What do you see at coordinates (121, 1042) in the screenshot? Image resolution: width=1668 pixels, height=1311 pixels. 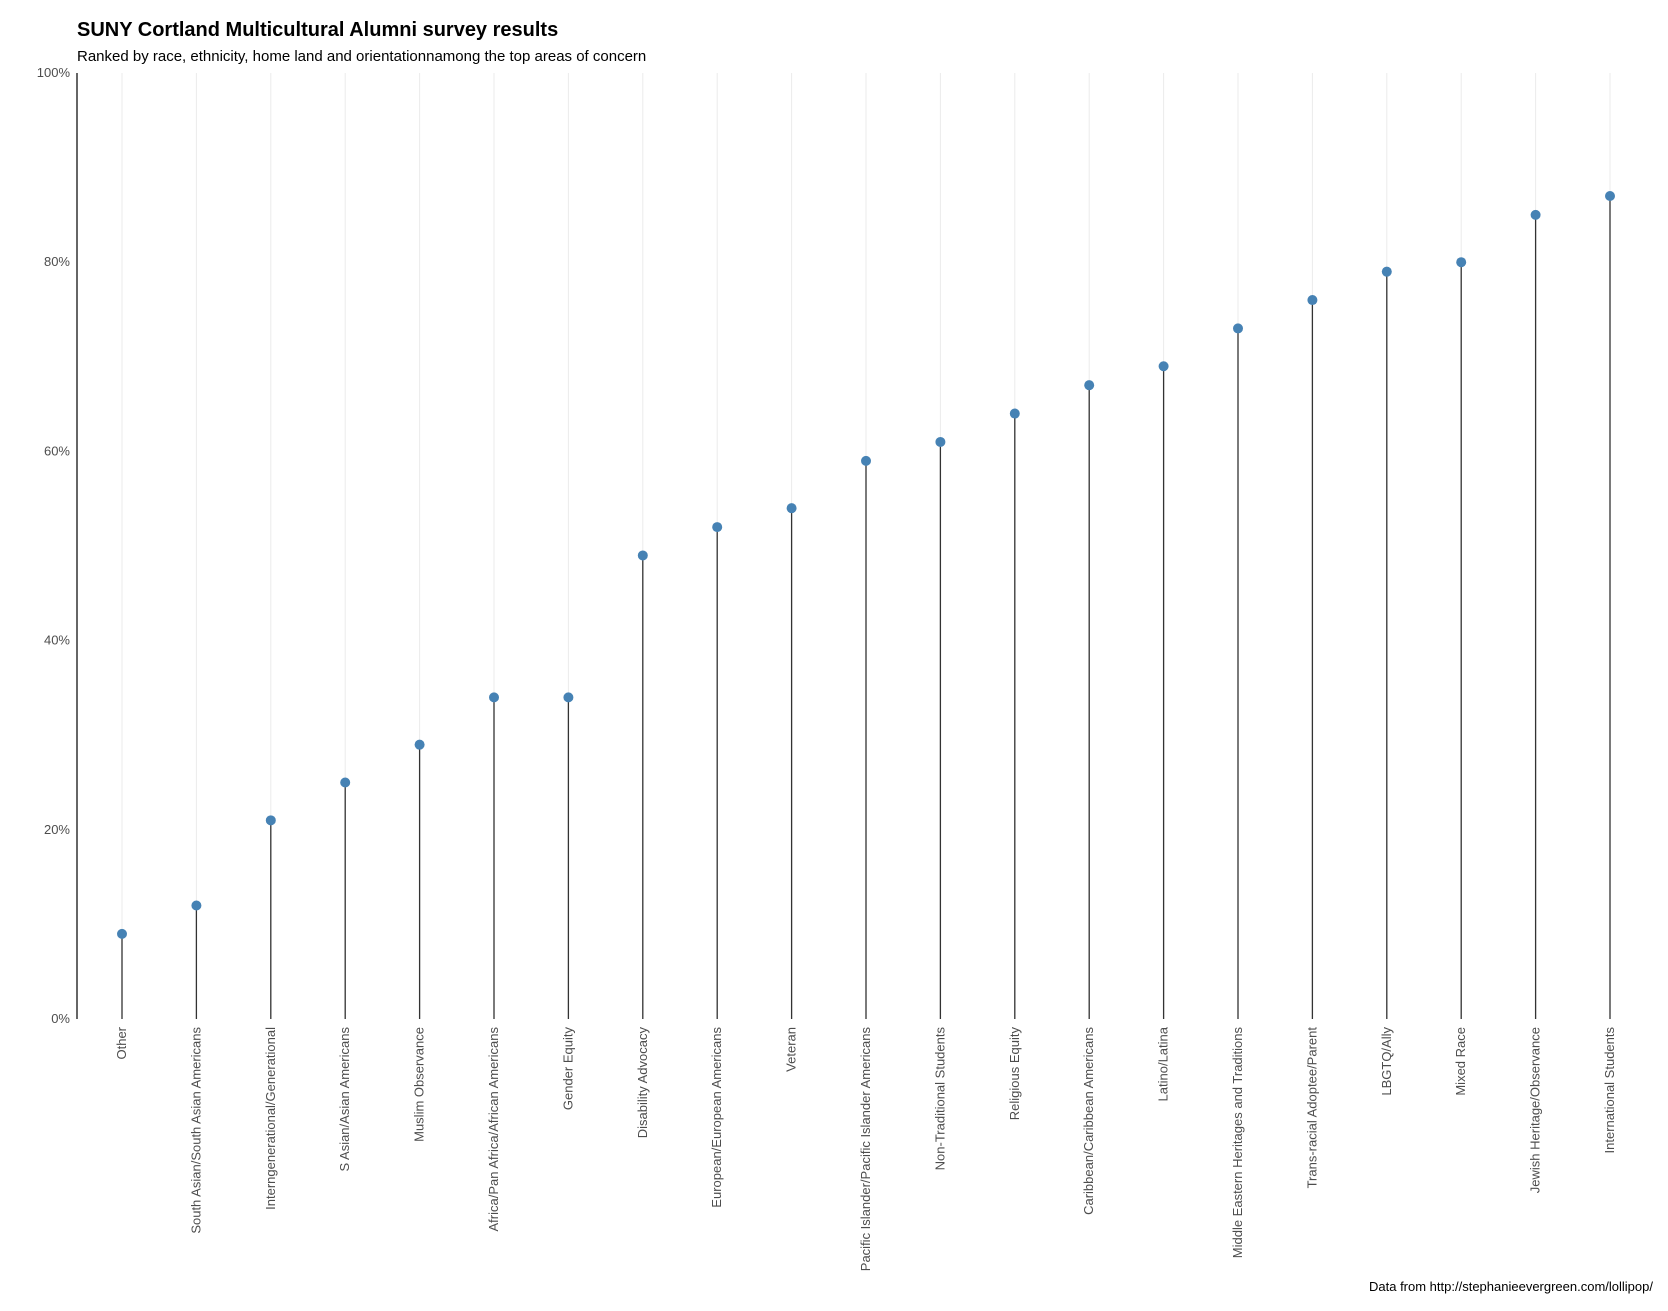 I see `x-category-label: Other` at bounding box center [121, 1042].